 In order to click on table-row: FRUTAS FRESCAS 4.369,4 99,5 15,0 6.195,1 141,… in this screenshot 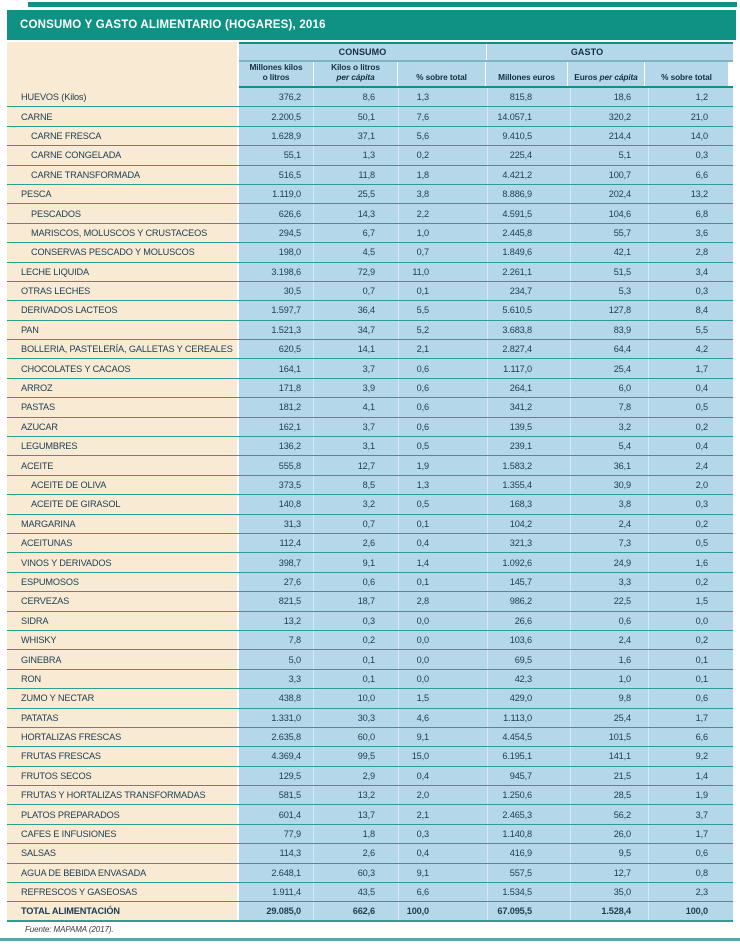, I will do `click(370, 757)`.